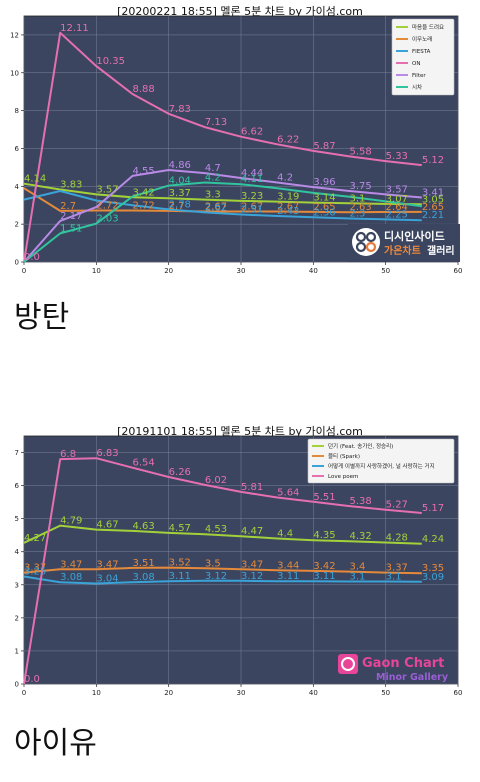 This screenshot has height=782, width=480. Describe the element at coordinates (180, 528) in the screenshot. I see `data-label: 4.57` at that location.